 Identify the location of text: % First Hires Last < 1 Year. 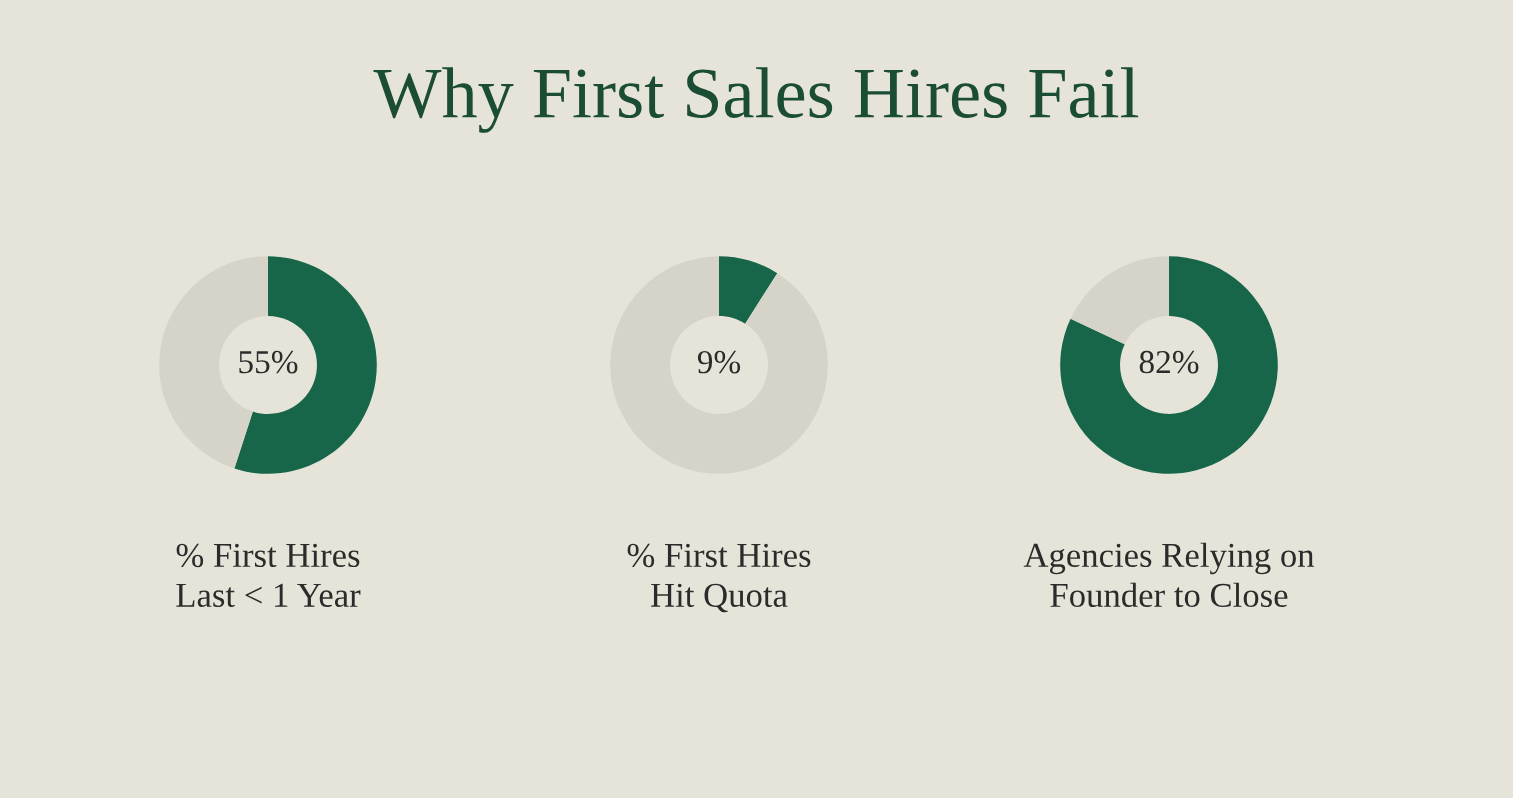
(268, 575).